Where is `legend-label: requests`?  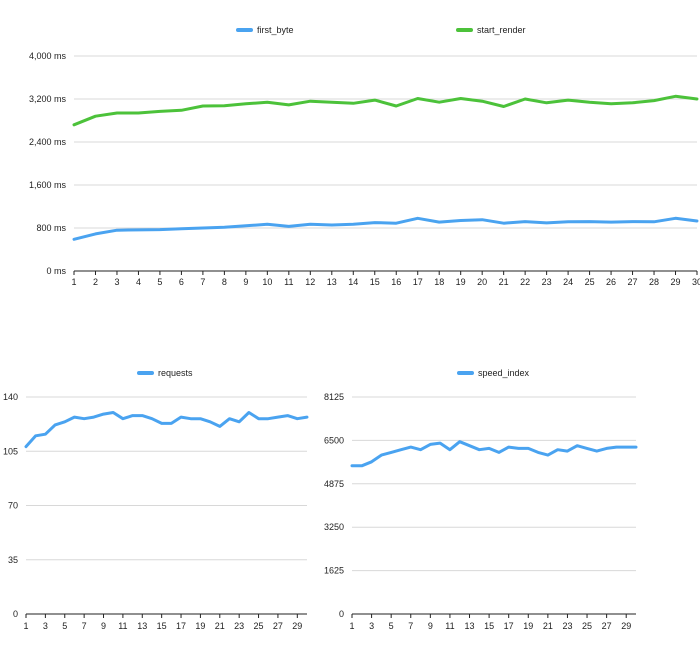 legend-label: requests is located at coordinates (175, 373).